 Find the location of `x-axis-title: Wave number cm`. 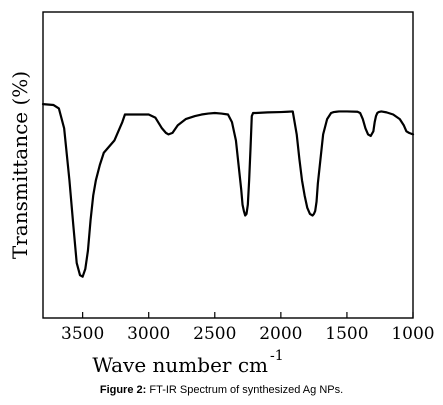

x-axis-title: Wave number cm is located at coordinates (180, 365).